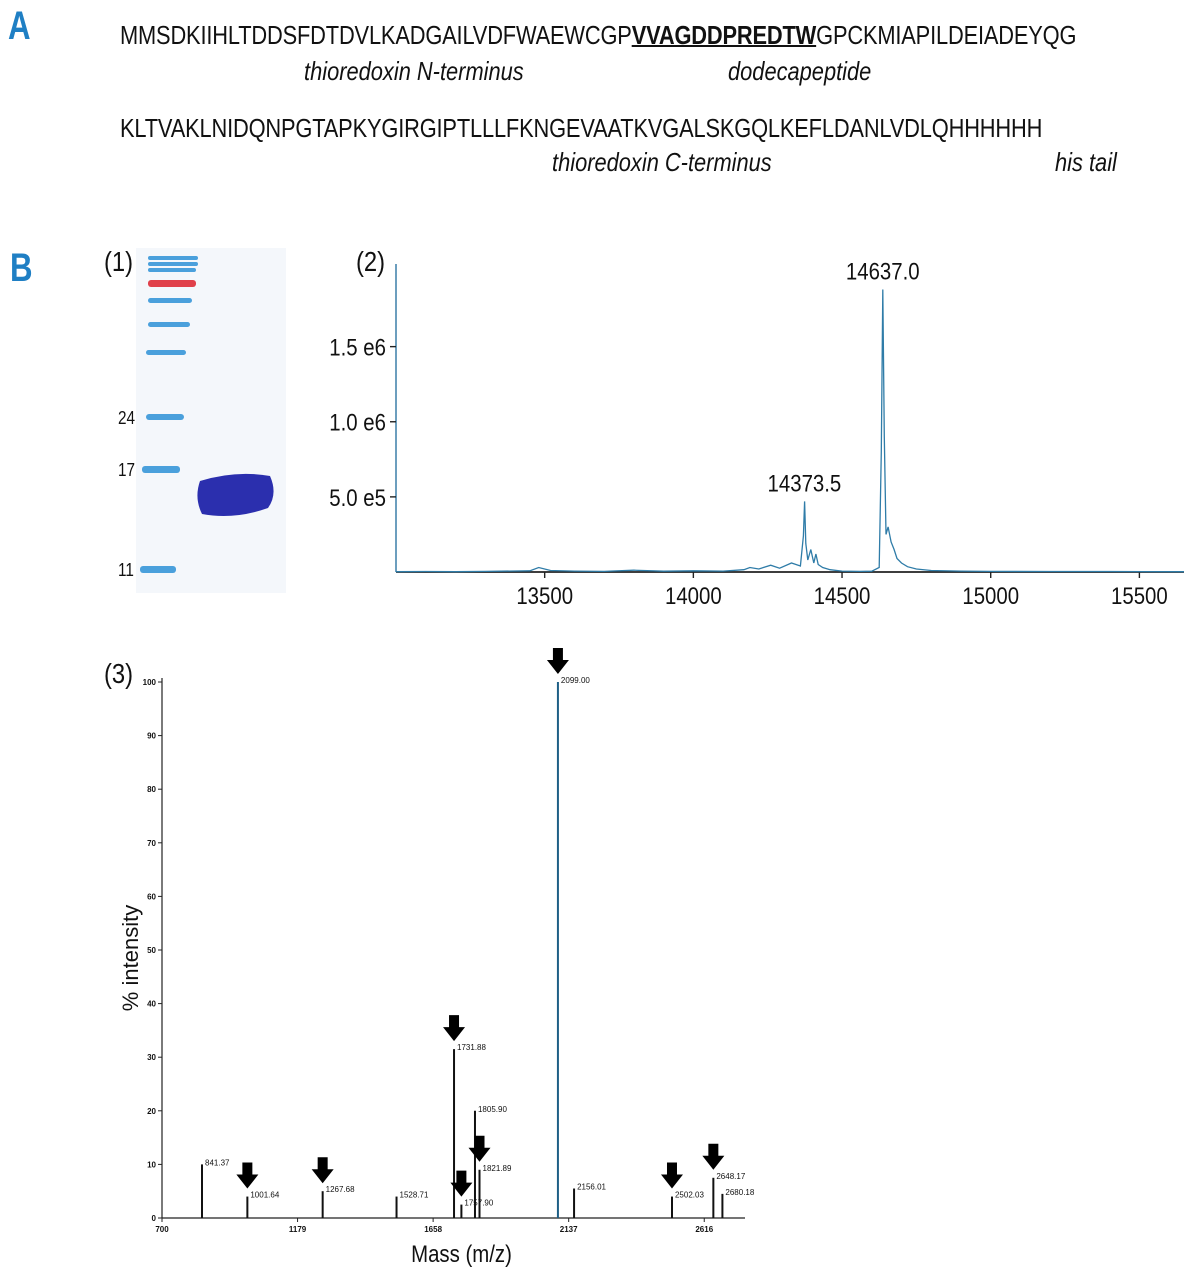 The image size is (1198, 1280). Describe the element at coordinates (433, 1229) in the screenshot. I see `x-tick-label: 1658` at that location.